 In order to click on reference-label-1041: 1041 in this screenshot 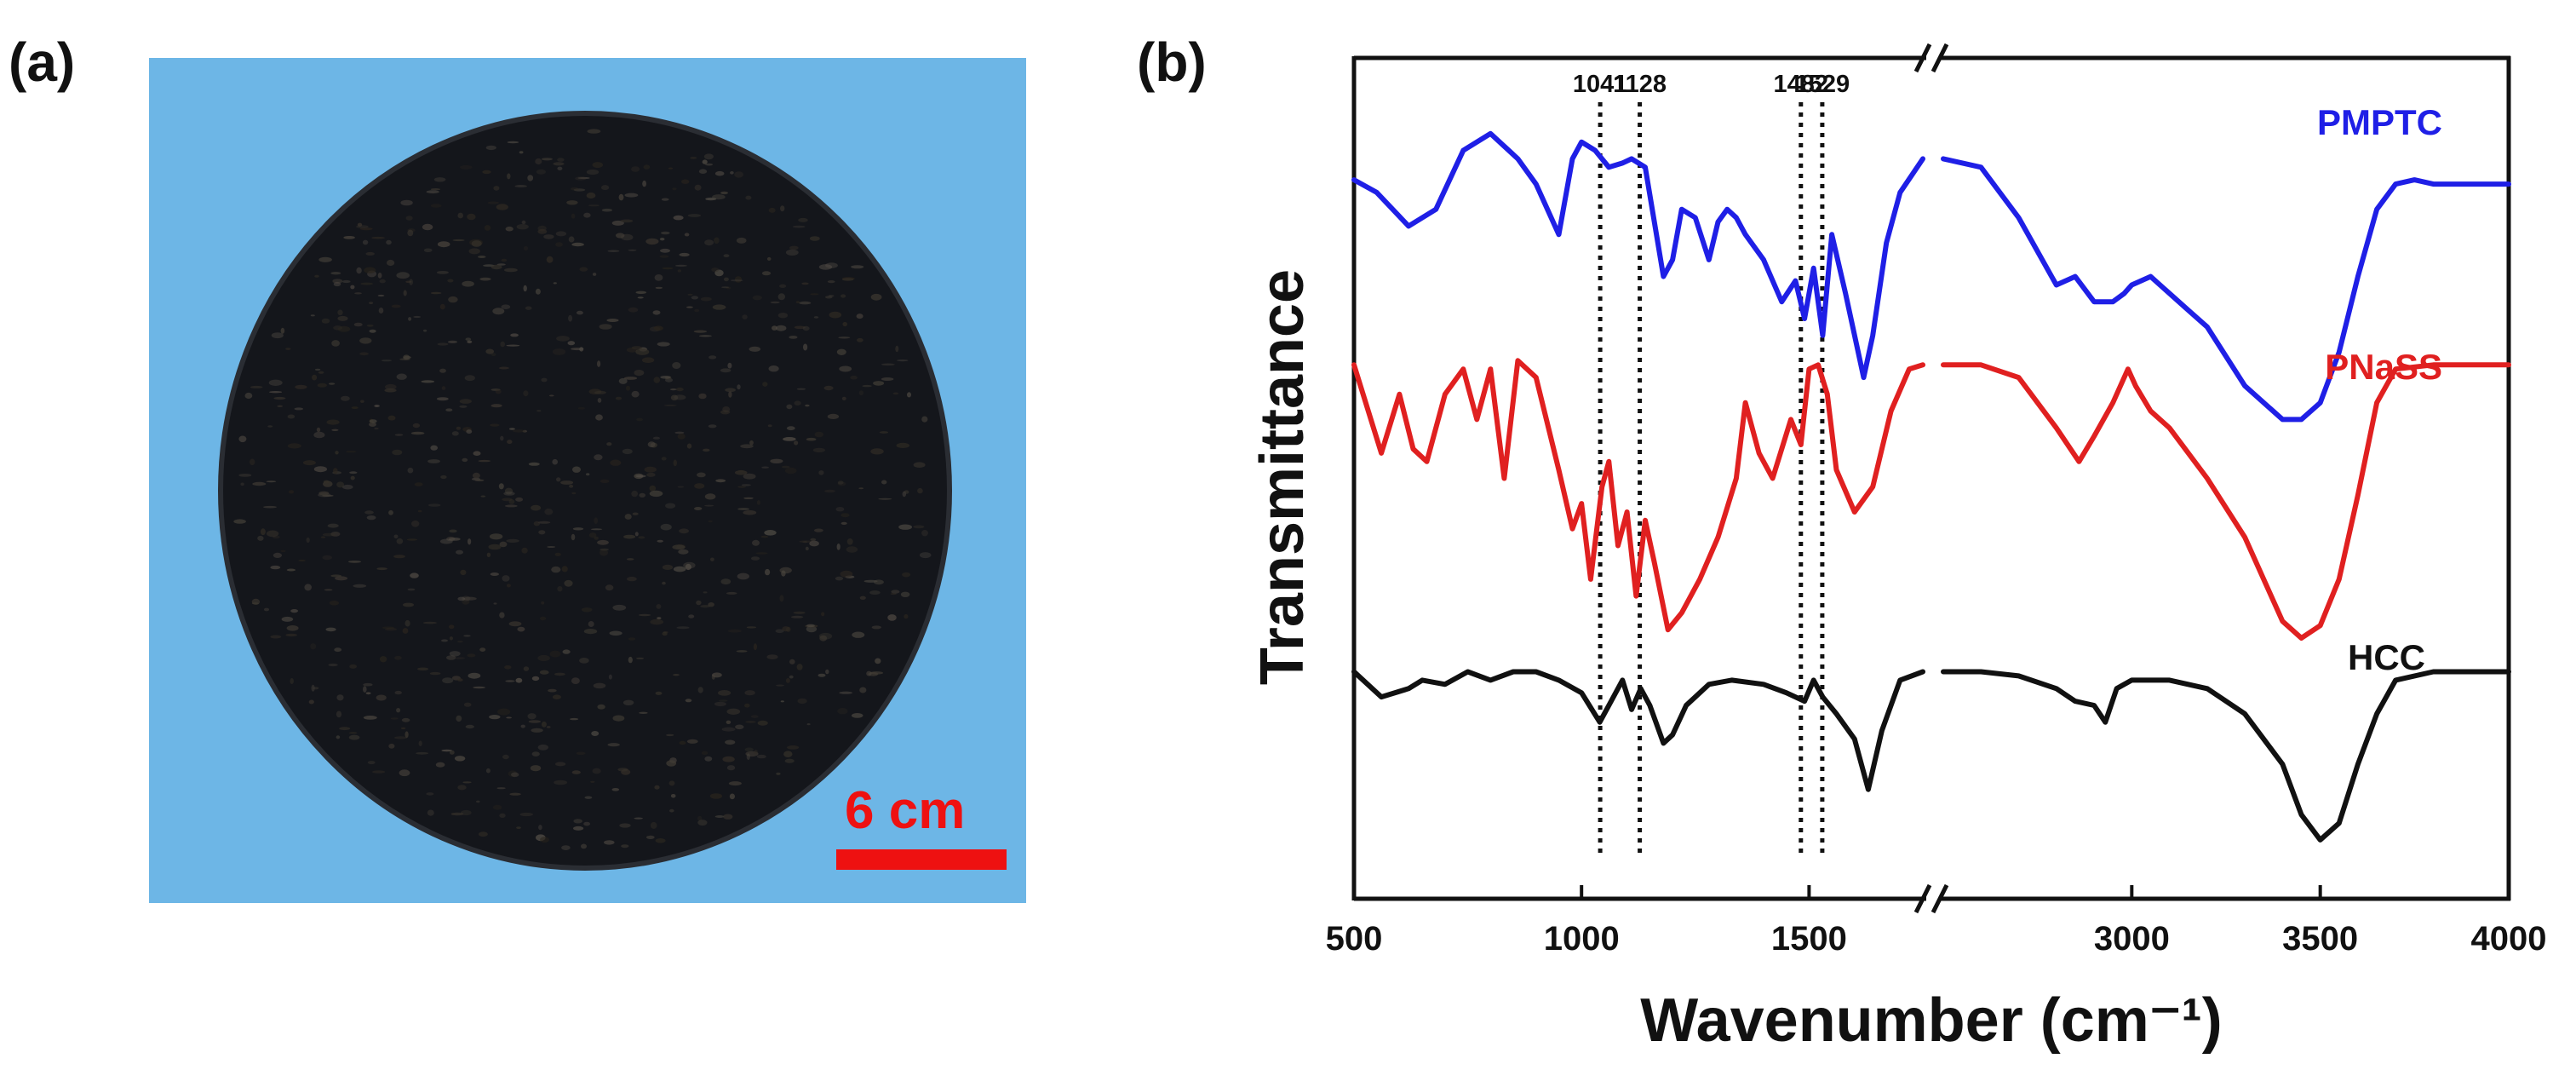, I will do `click(1600, 84)`.